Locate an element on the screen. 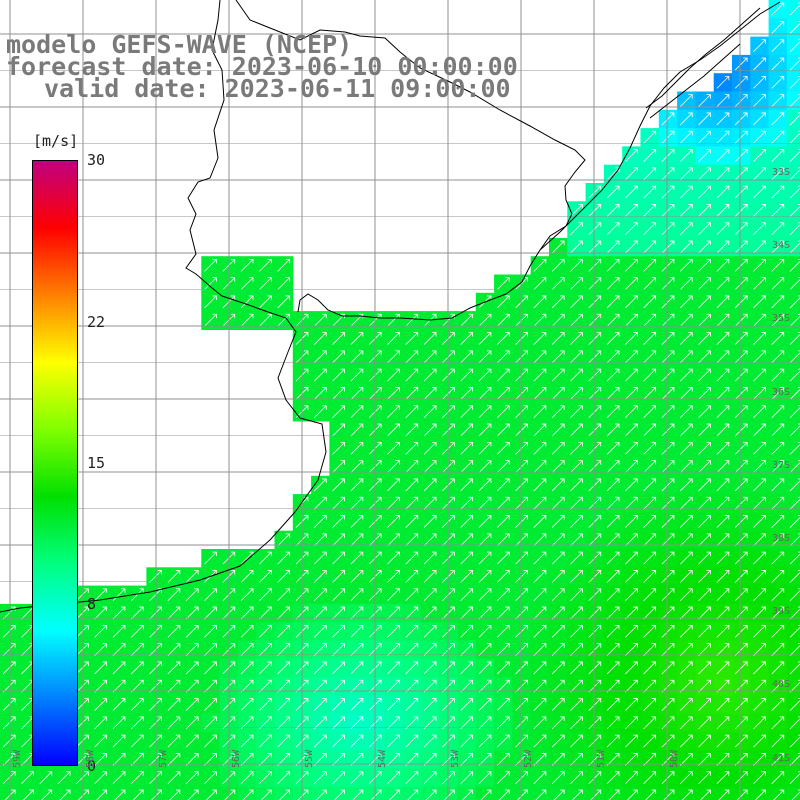  latitude-label: 34S is located at coordinates (781, 246).